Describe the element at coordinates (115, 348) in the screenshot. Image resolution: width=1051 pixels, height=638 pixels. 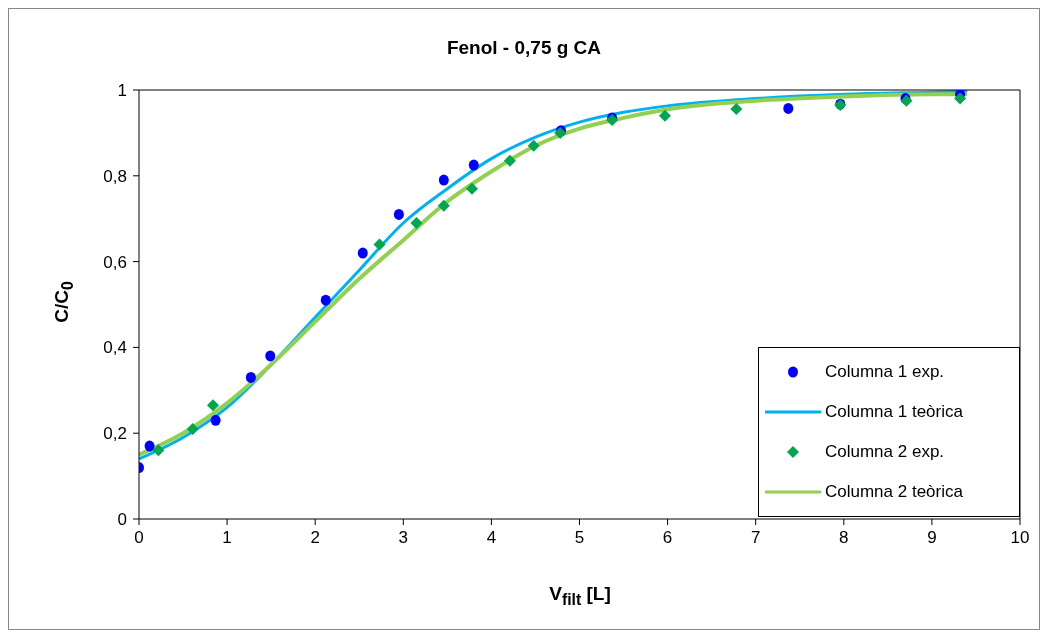
I see `y-tick-label: 0,4` at that location.